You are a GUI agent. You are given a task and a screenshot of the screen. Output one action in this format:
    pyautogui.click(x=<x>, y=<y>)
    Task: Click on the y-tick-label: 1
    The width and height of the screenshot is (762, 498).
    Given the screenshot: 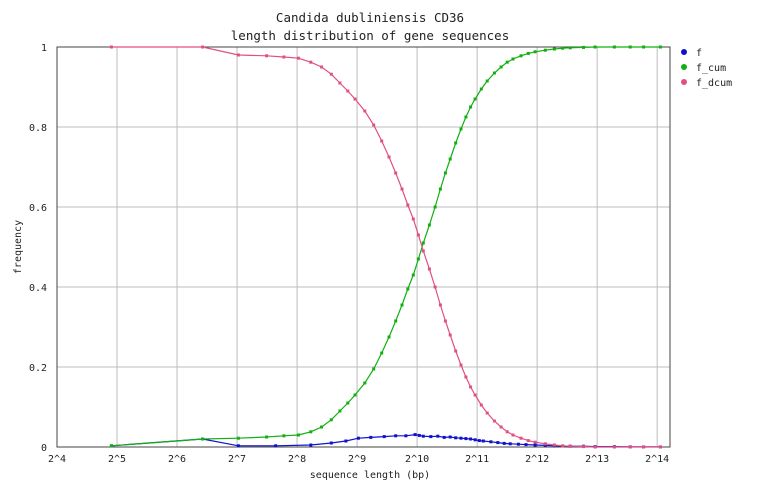 What is the action you would take?
    pyautogui.click(x=44, y=48)
    